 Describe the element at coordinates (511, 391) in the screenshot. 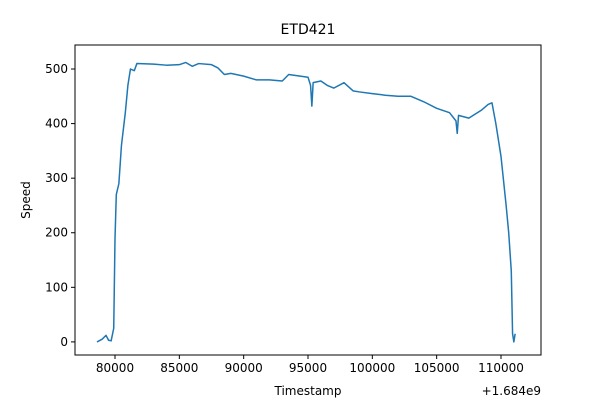

I see `x-offset-label: +1.684e9` at that location.